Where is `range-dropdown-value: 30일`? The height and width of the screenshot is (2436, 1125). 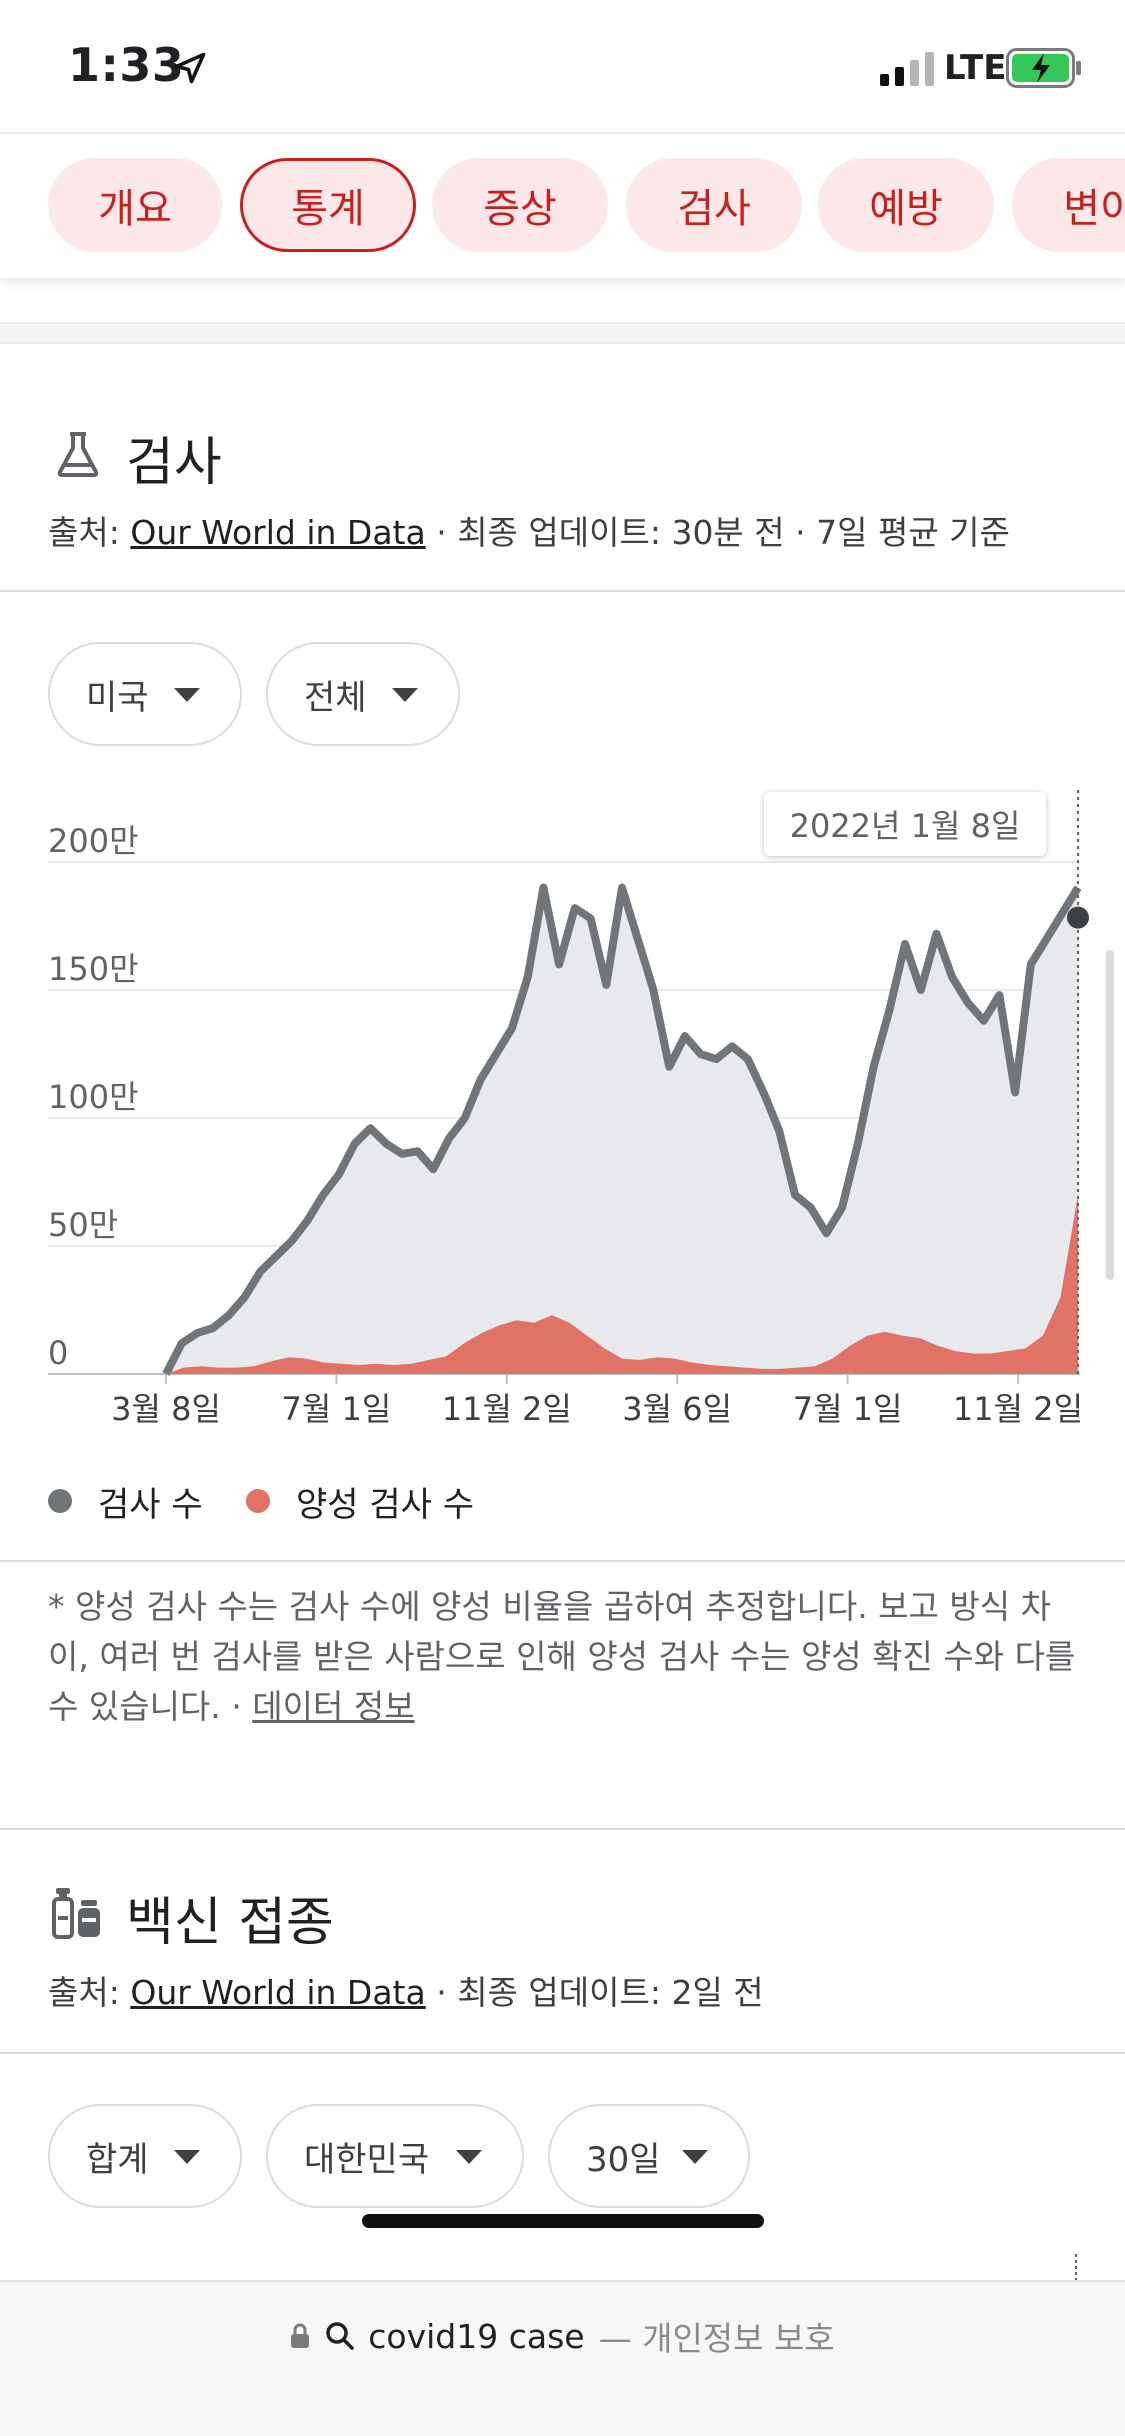
range-dropdown-value: 30일 is located at coordinates (623, 2159).